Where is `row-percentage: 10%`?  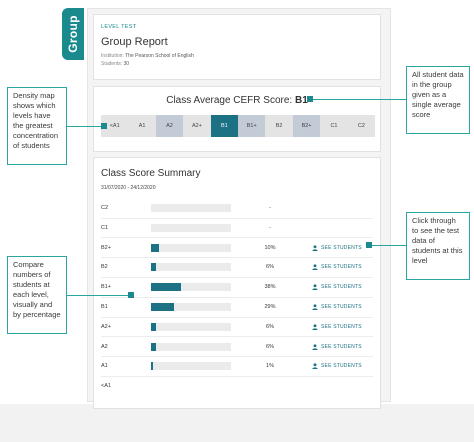 row-percentage: 10% is located at coordinates (270, 247).